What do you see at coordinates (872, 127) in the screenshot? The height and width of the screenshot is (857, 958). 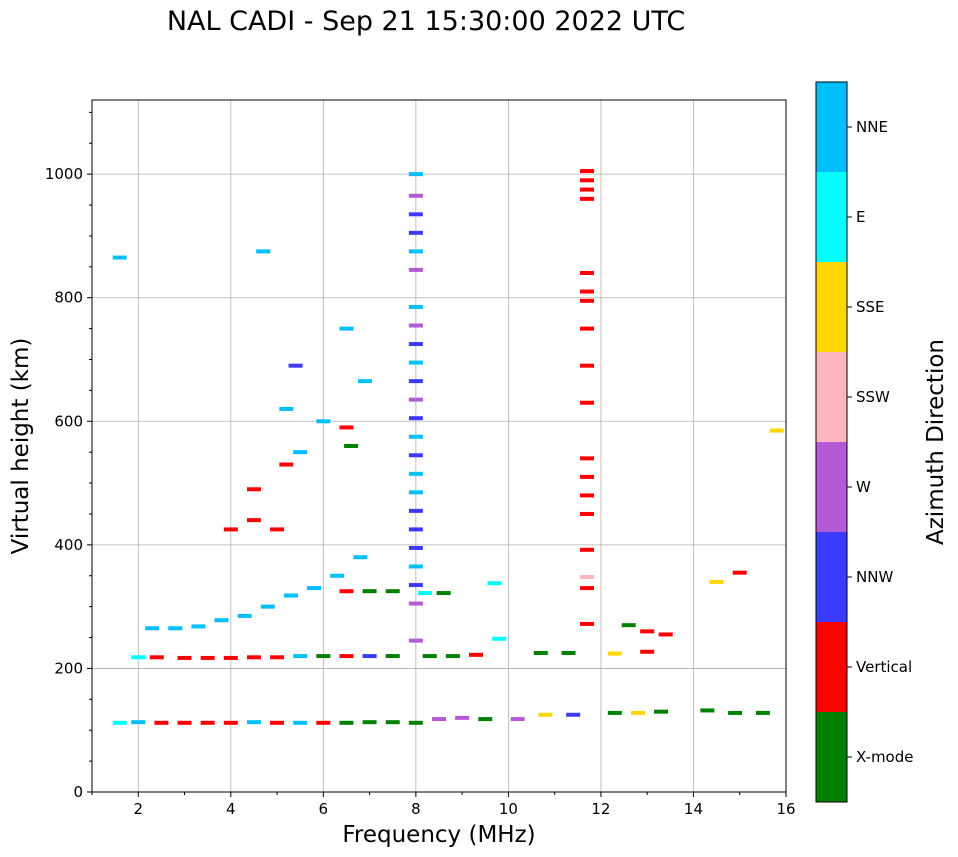 I see `colorbar-tick-label: NNE` at bounding box center [872, 127].